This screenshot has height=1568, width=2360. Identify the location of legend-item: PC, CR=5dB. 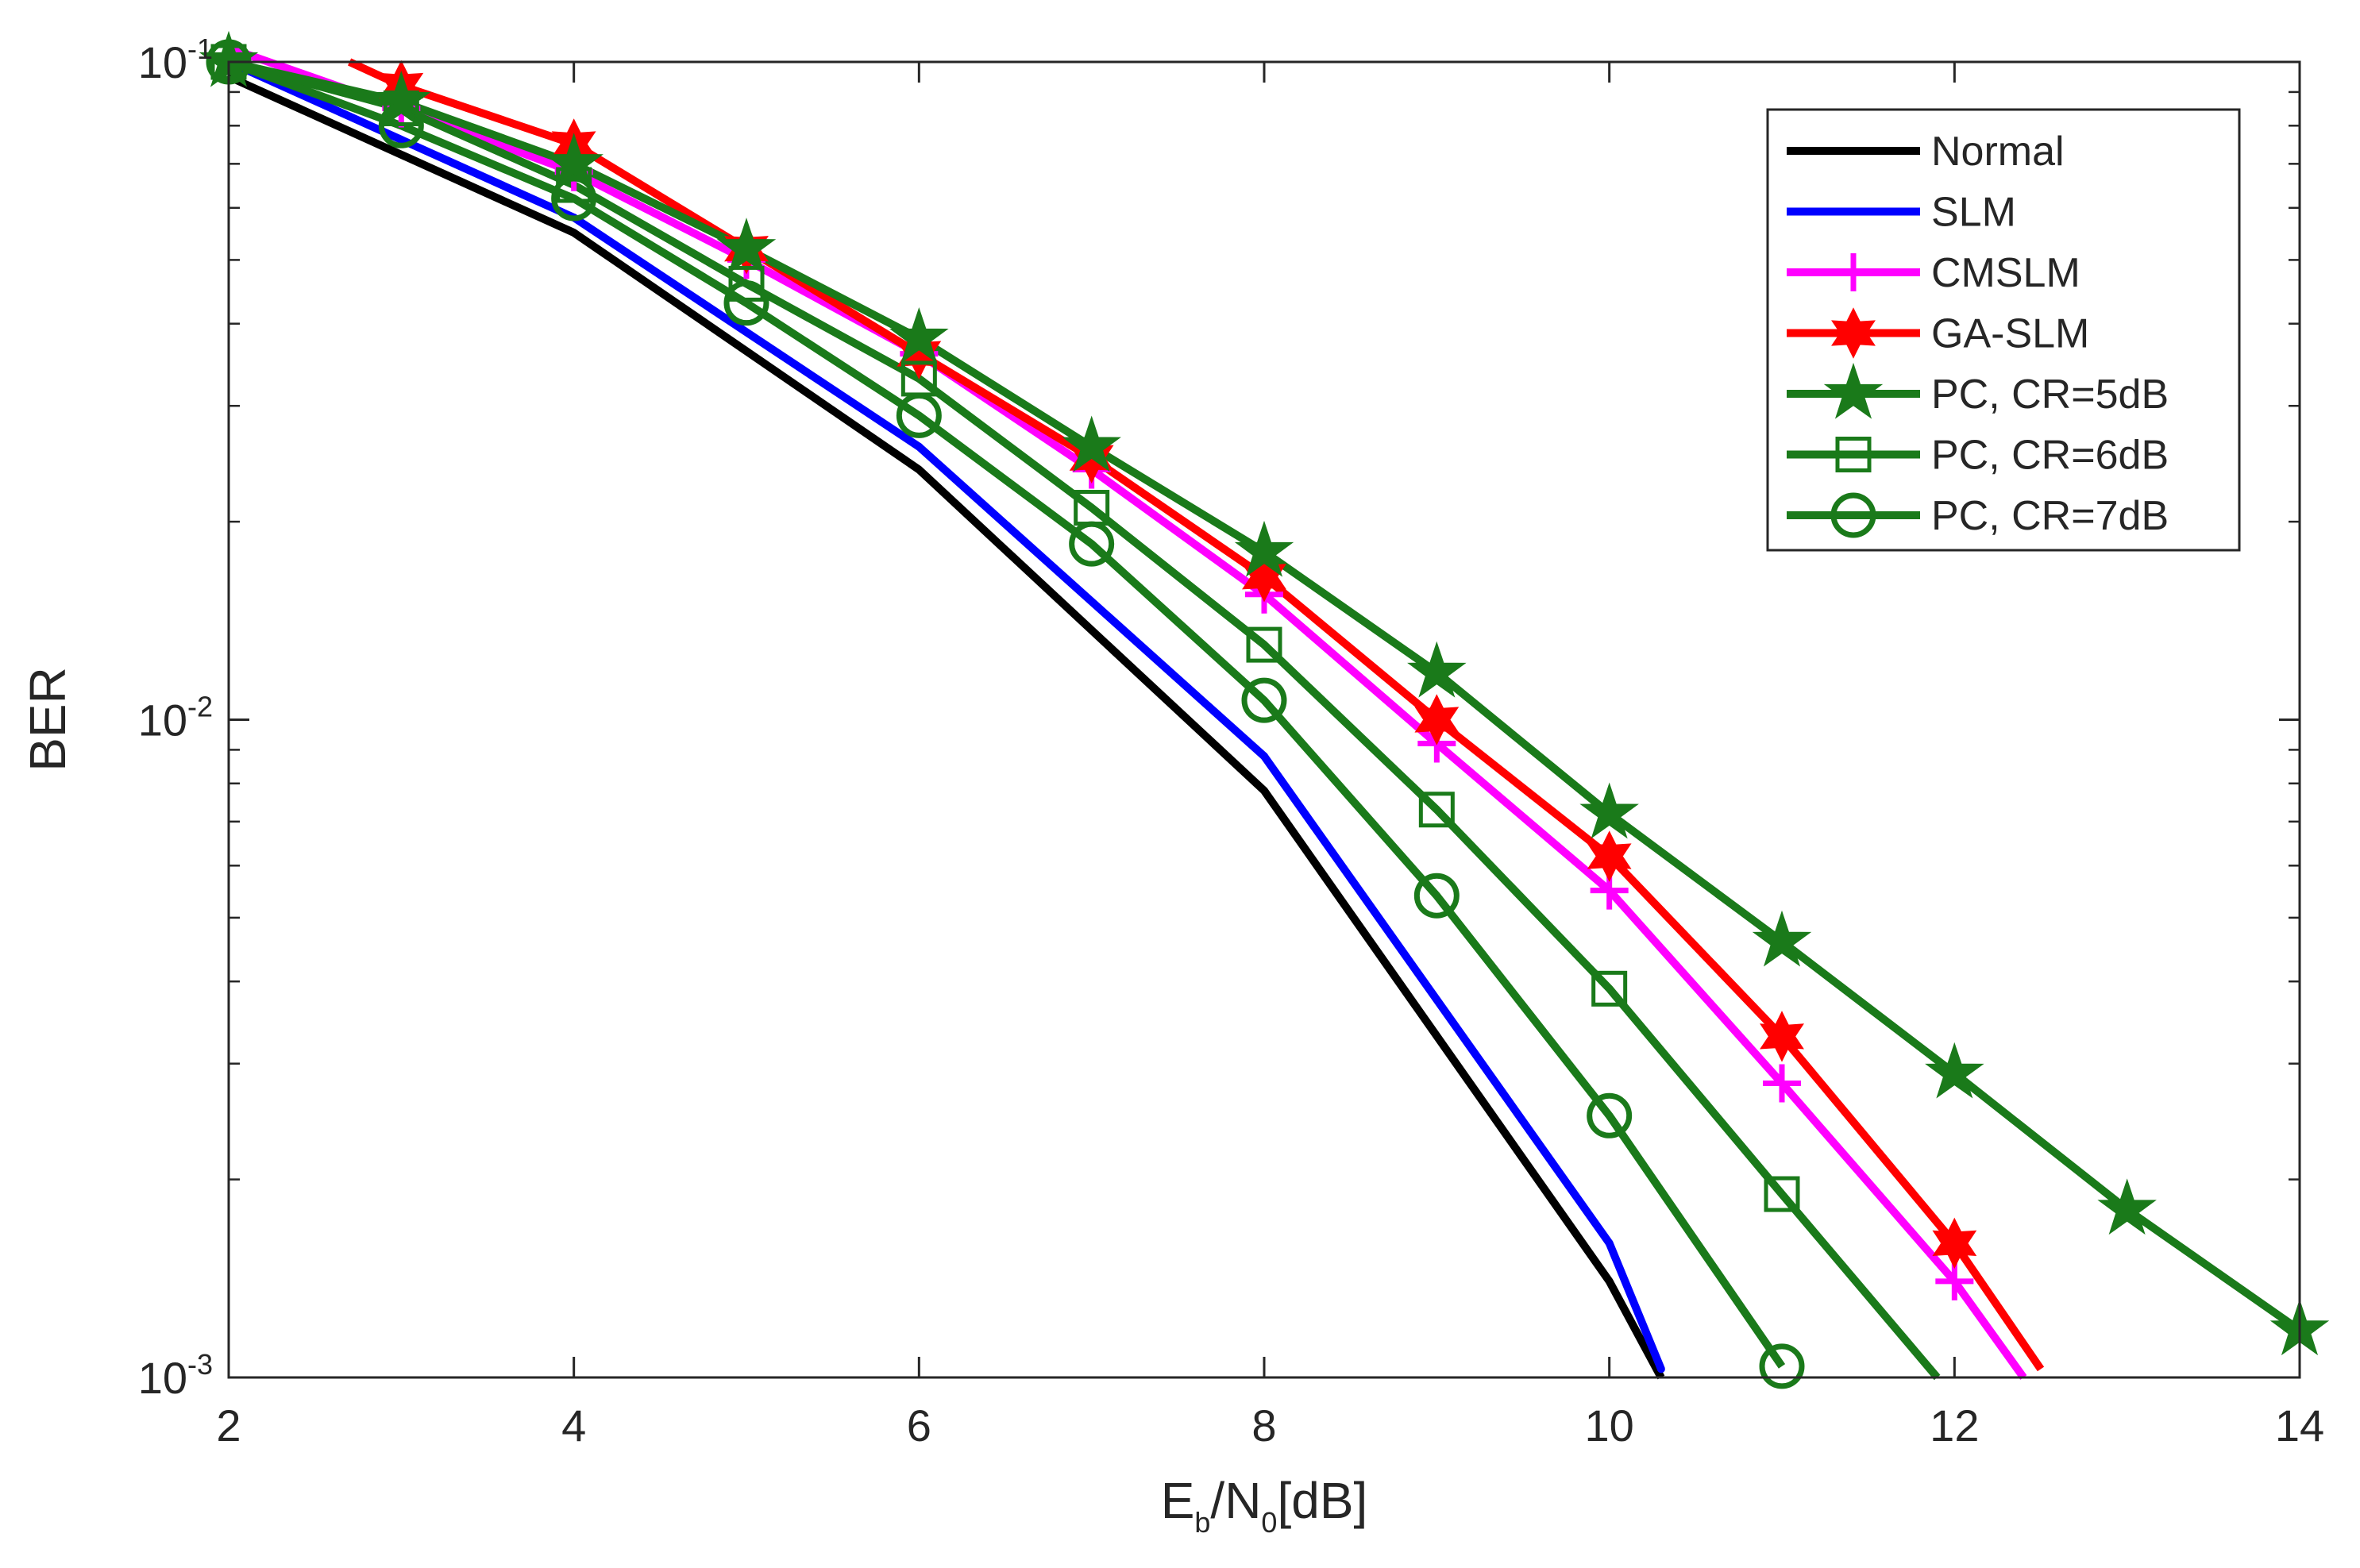
(1978, 390).